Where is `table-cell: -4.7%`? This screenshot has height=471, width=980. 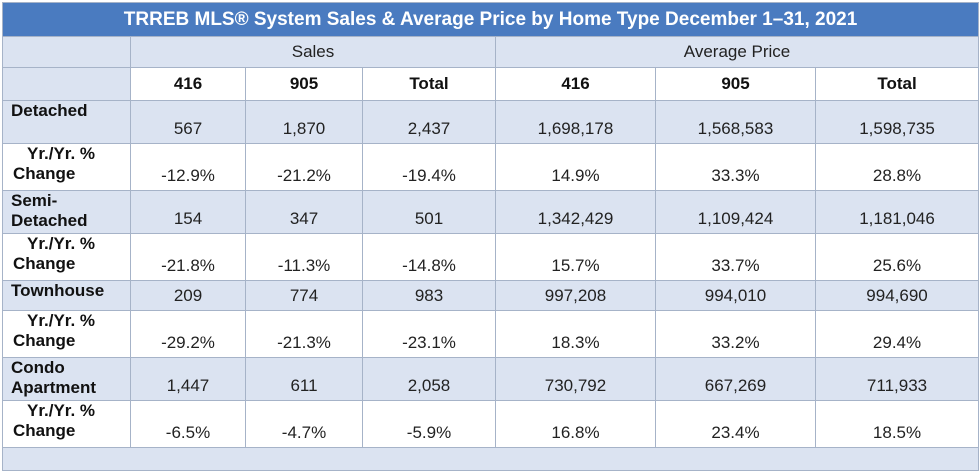
table-cell: -4.7% is located at coordinates (304, 424).